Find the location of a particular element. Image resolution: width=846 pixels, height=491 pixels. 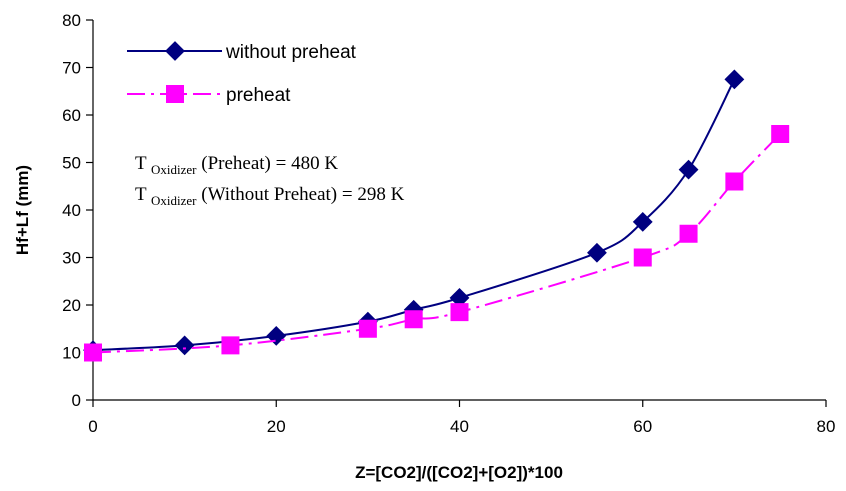

annotation-preheat-sub: Oxidizer is located at coordinates (174, 169).